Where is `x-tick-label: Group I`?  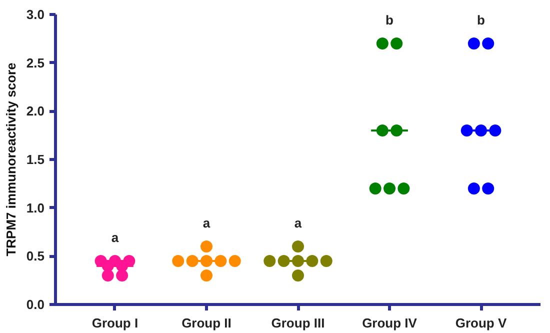
x-tick-label: Group I is located at coordinates (115, 323).